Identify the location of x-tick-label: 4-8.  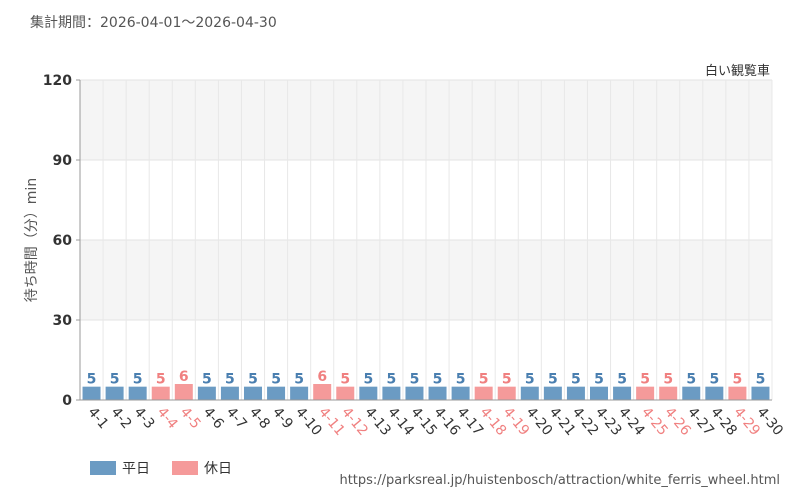
(259, 418).